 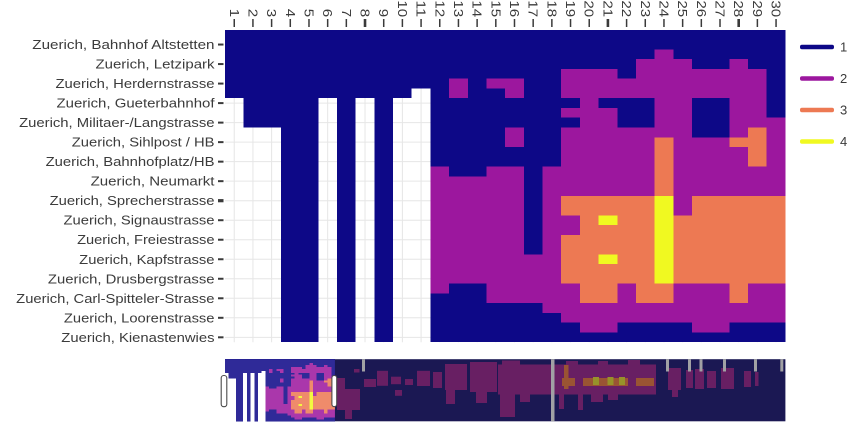 What do you see at coordinates (551, 8) in the screenshot?
I see `svg-text: 18` at bounding box center [551, 8].